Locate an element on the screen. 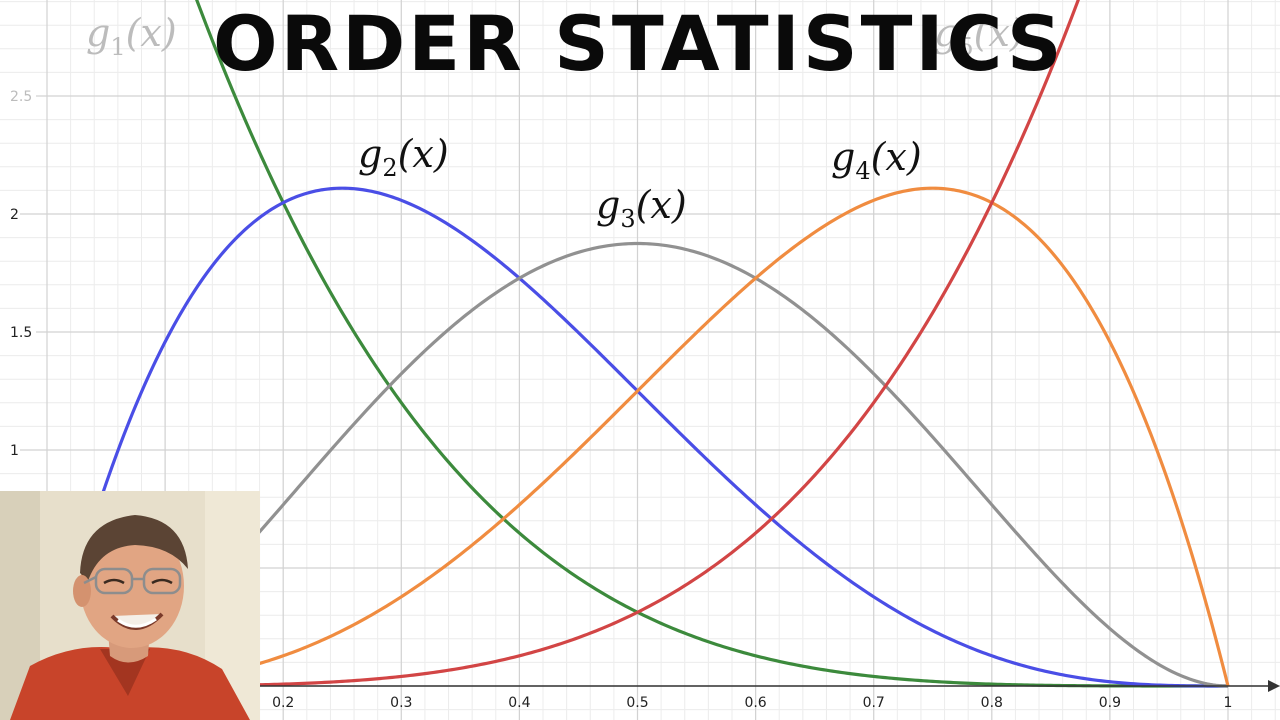  label-g4: g4(x) is located at coordinates (876, 160).